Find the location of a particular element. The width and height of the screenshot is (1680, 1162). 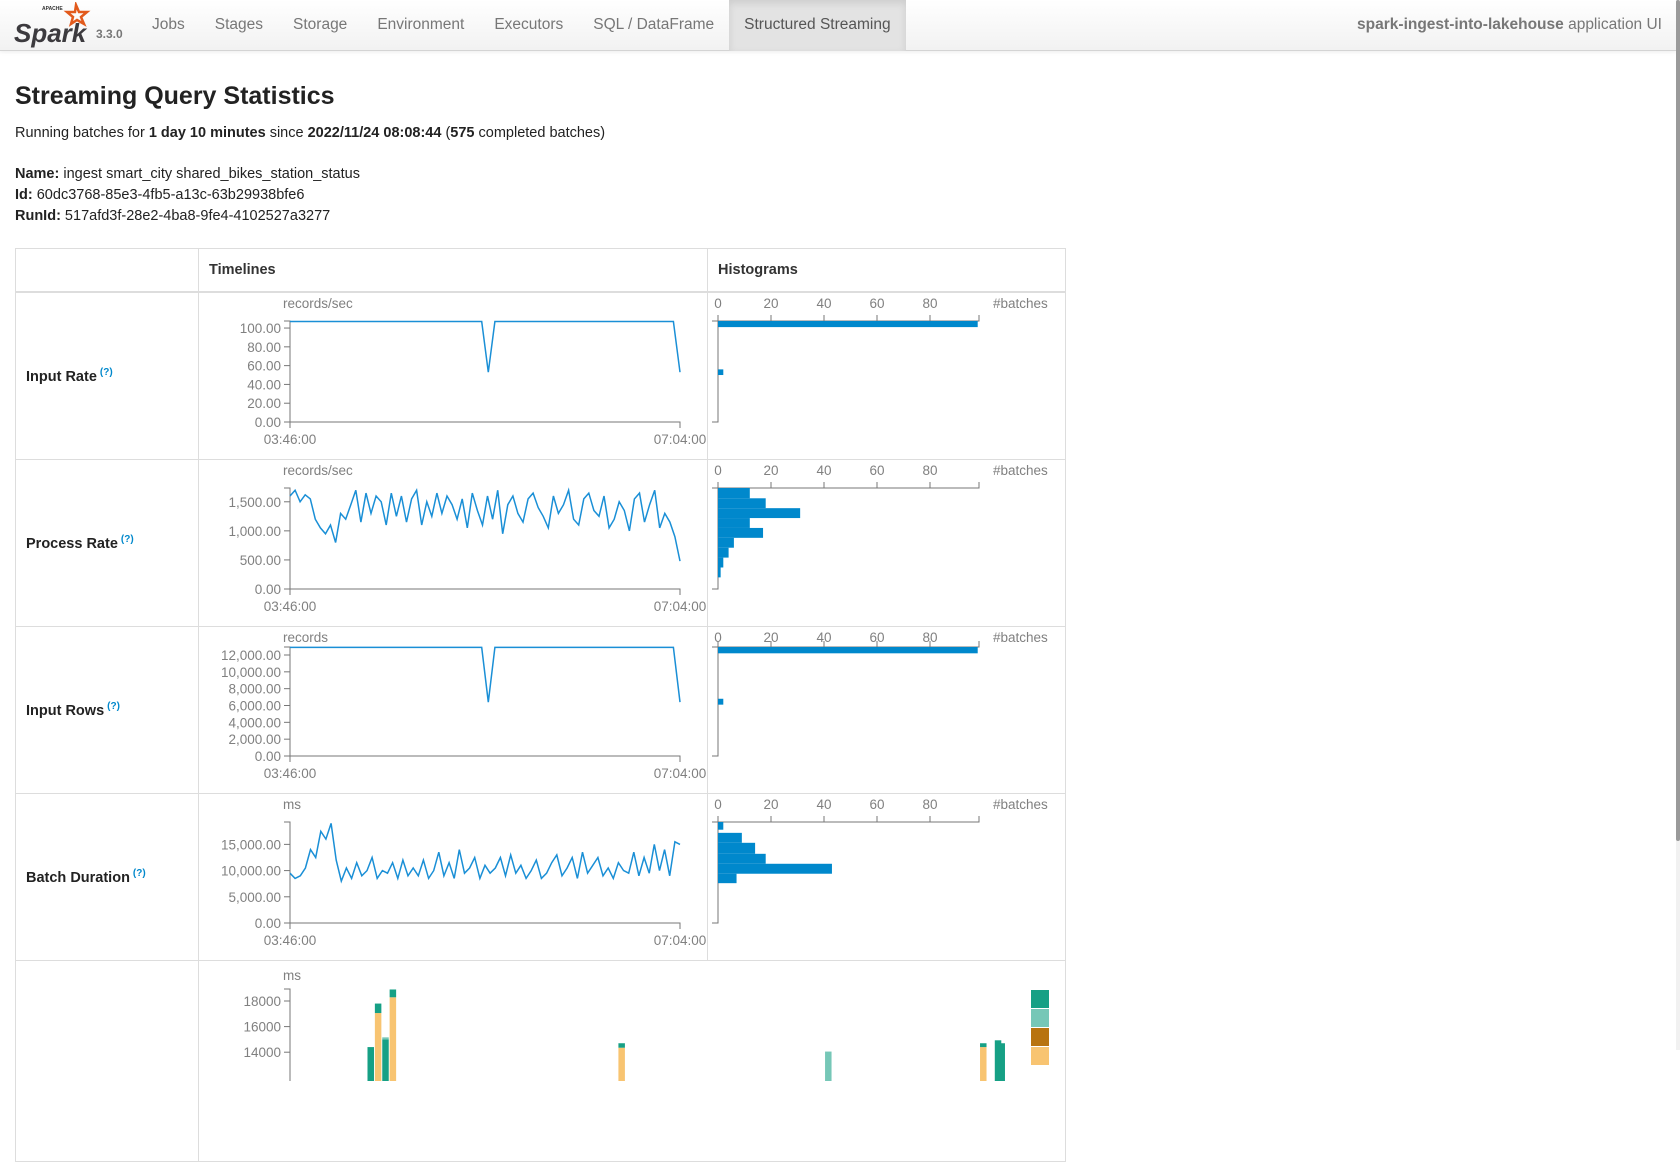

summary-text: since is located at coordinates (286, 133).